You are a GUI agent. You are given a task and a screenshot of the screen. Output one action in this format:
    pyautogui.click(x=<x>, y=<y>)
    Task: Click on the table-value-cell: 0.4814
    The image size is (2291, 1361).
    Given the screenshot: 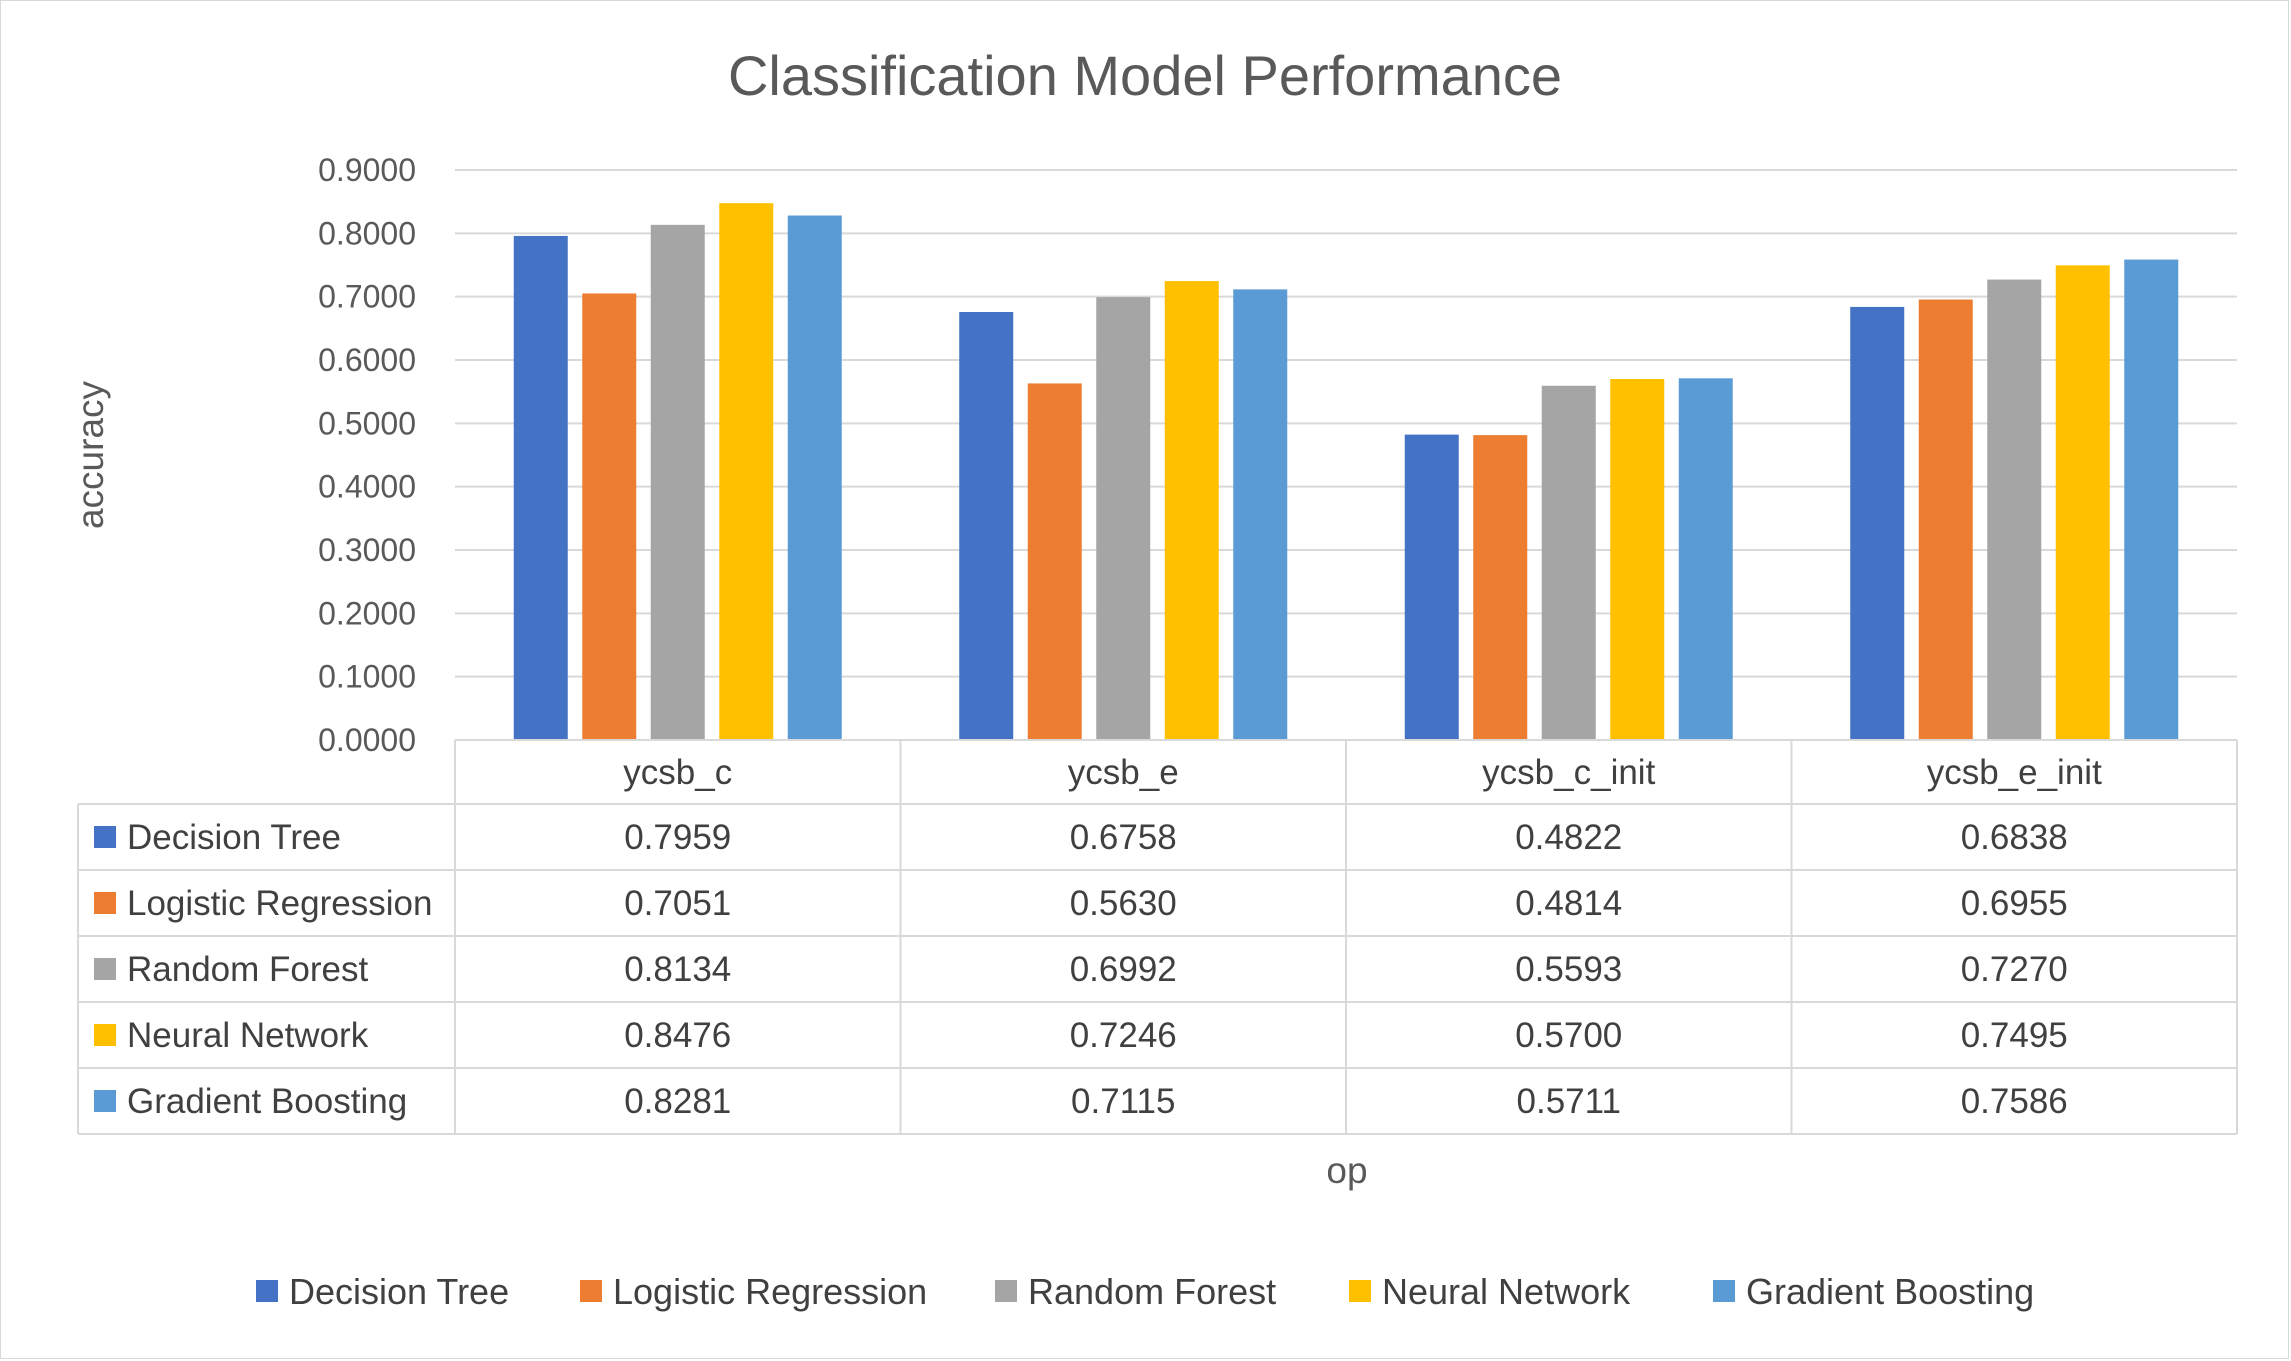 What is the action you would take?
    pyautogui.click(x=1568, y=903)
    